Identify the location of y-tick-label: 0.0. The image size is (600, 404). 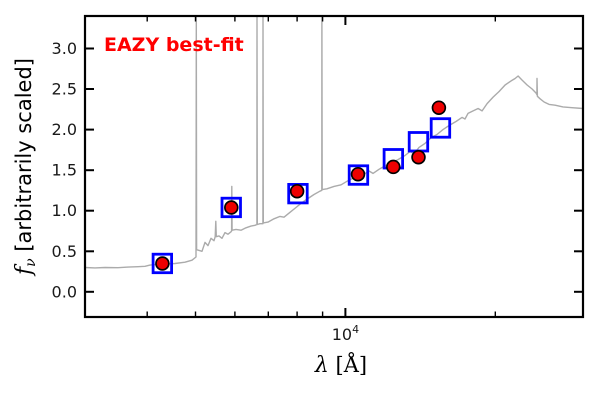
(64, 291).